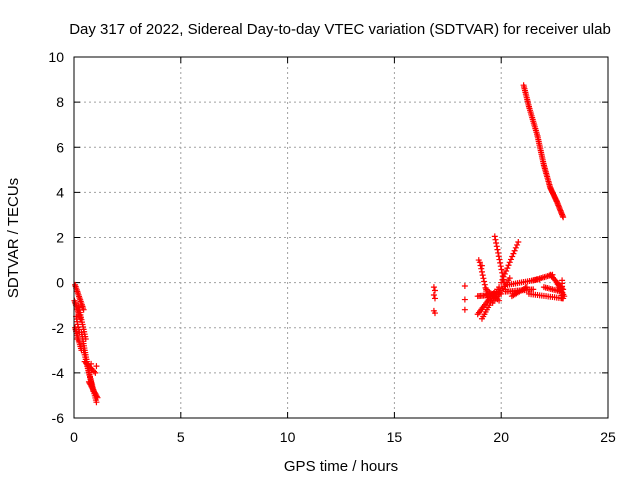 Image resolution: width=640 pixels, height=480 pixels. I want to click on late-rising-arc-point, so click(563, 217).